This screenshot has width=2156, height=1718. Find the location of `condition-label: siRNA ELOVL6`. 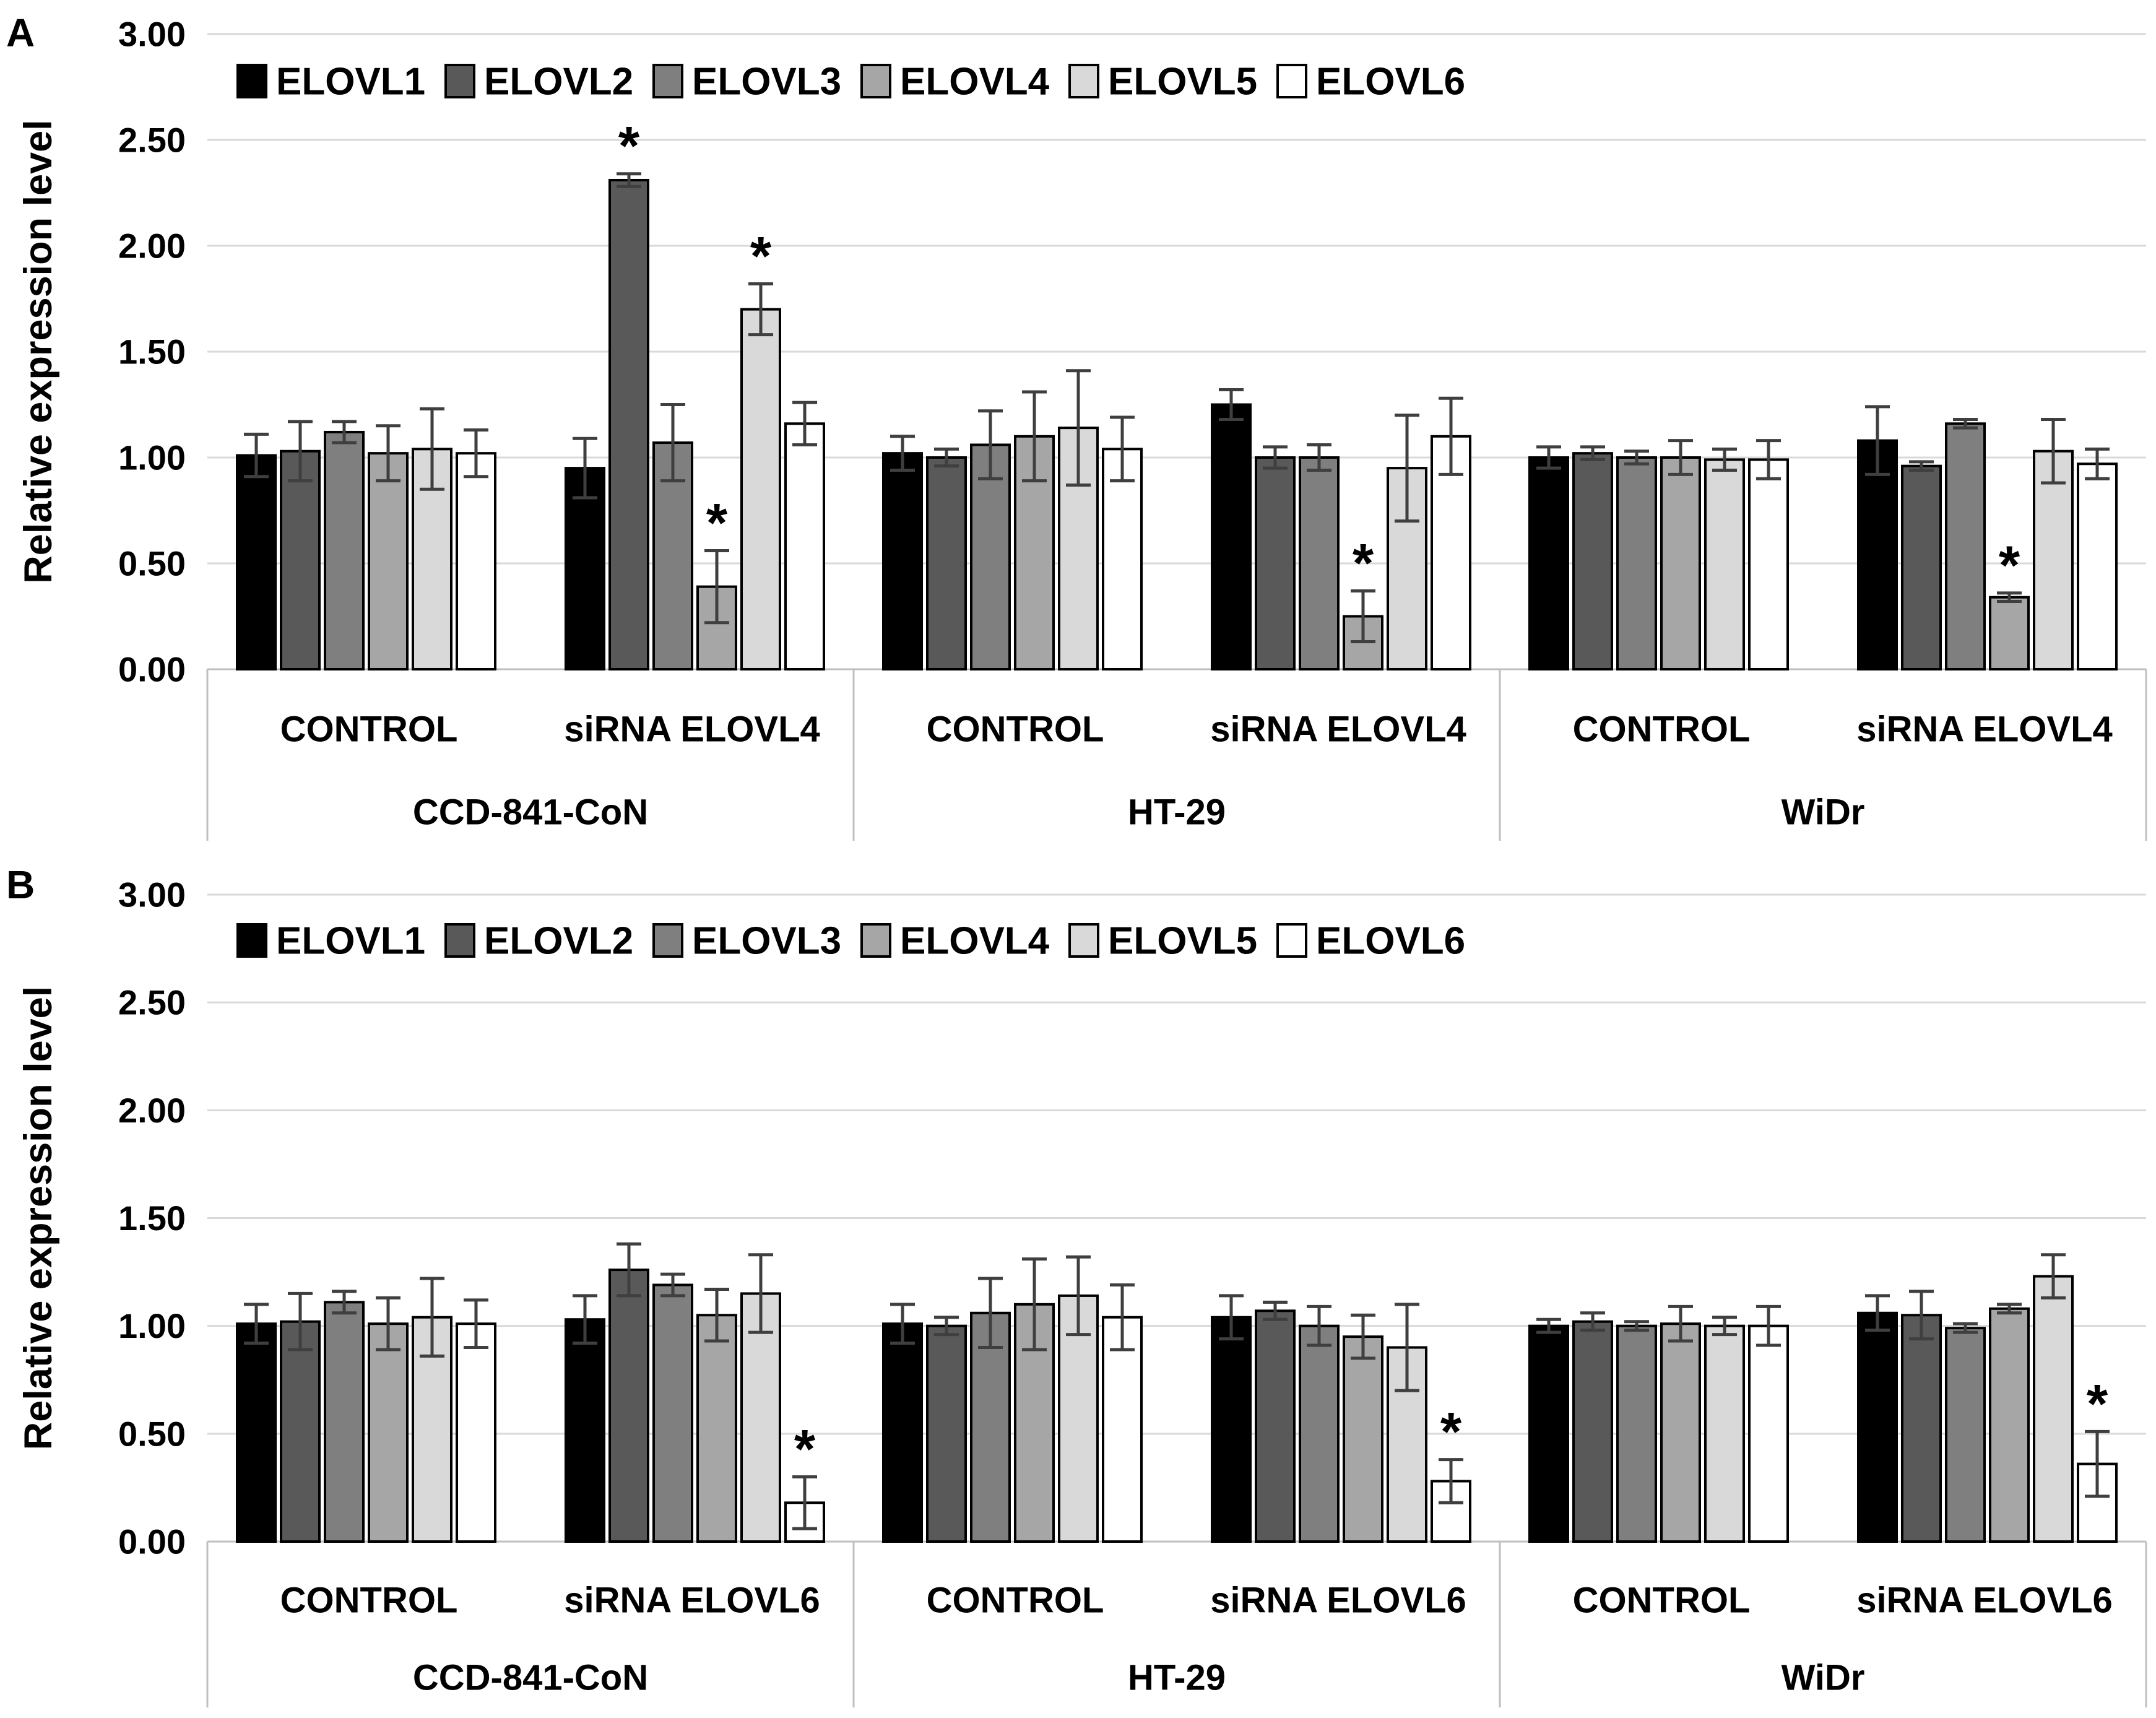

condition-label: siRNA ELOVL6 is located at coordinates (1338, 1601).